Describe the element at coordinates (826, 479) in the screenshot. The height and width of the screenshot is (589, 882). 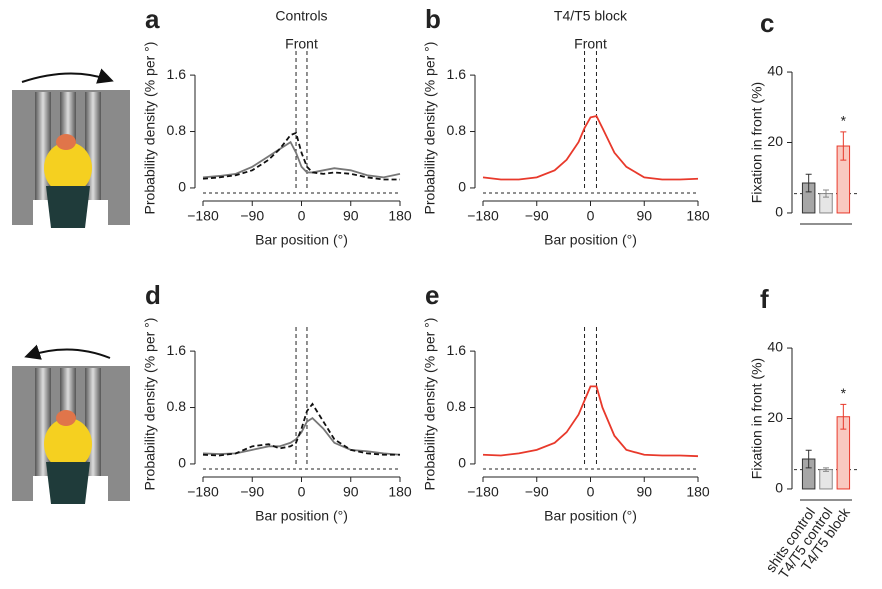
I see `bar` at that location.